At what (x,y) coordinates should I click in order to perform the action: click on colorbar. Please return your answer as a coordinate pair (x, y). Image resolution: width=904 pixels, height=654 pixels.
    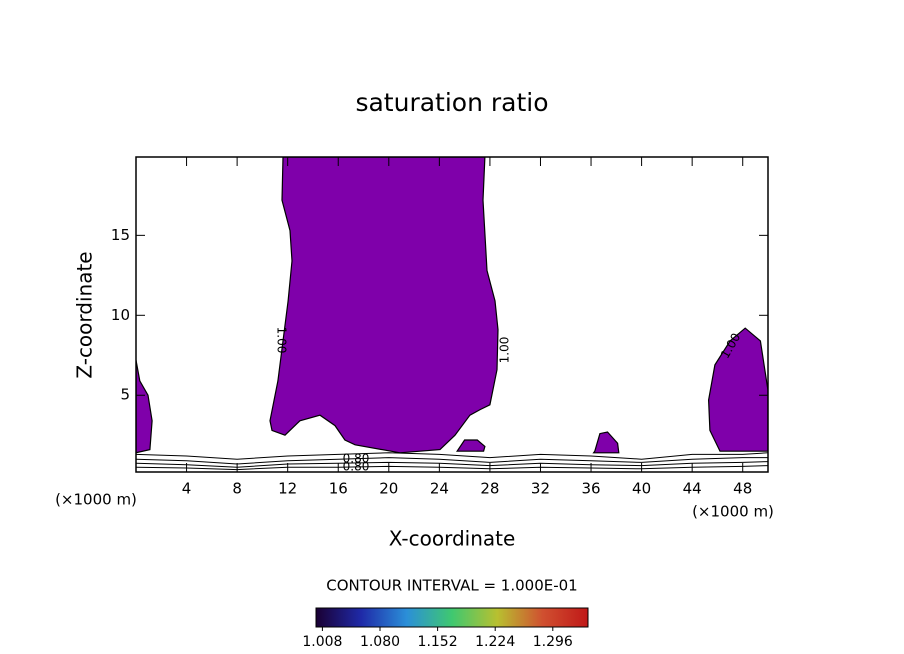
    Looking at the image, I should click on (452, 617).